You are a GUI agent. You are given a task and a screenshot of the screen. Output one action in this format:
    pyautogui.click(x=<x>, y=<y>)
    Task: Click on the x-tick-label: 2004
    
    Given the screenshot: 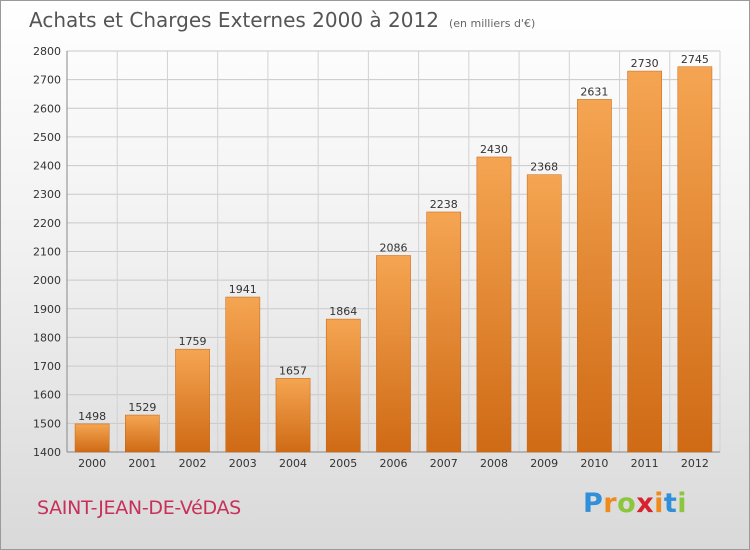 What is the action you would take?
    pyautogui.click(x=293, y=463)
    